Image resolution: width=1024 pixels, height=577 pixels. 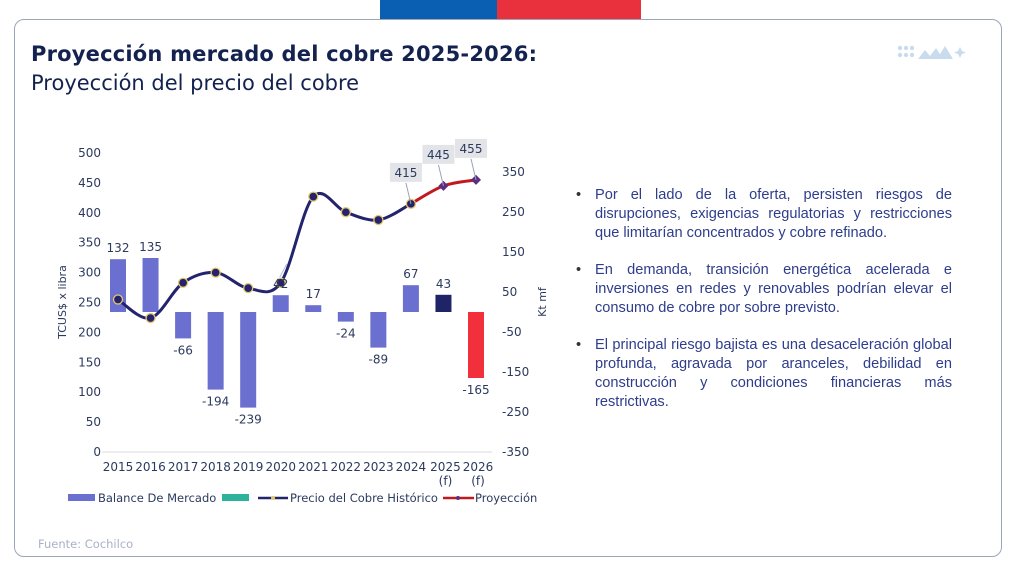 What do you see at coordinates (313, 294) in the screenshot?
I see `balance-bar-label: 17` at bounding box center [313, 294].